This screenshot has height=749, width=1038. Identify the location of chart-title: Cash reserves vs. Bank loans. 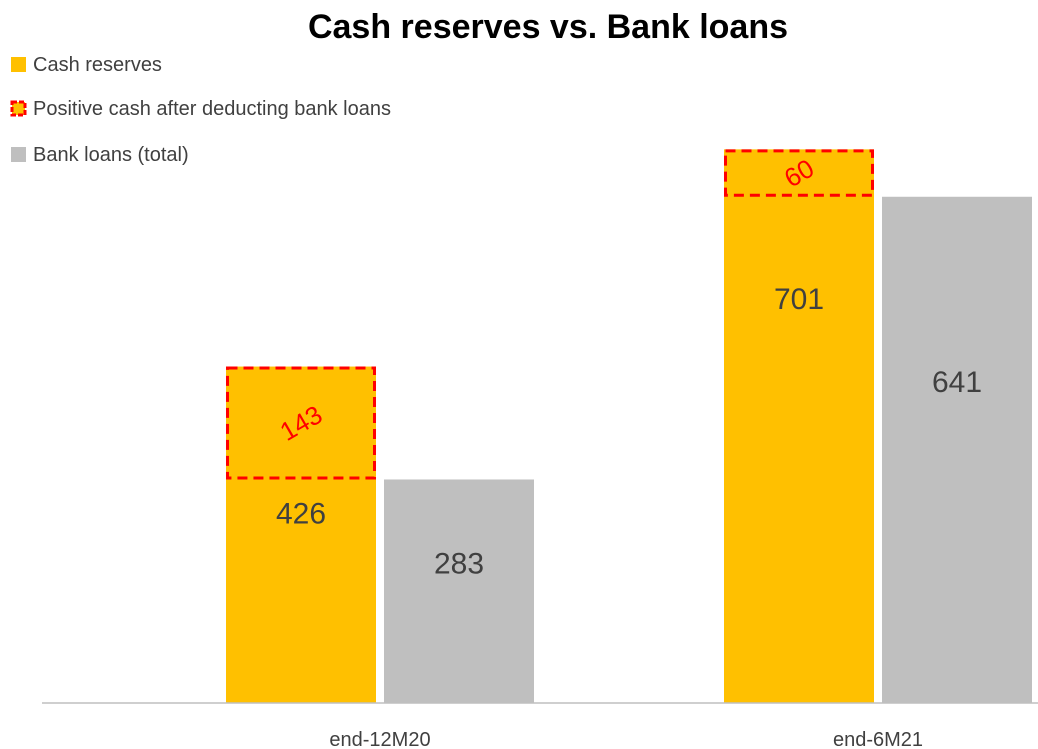
(548, 27).